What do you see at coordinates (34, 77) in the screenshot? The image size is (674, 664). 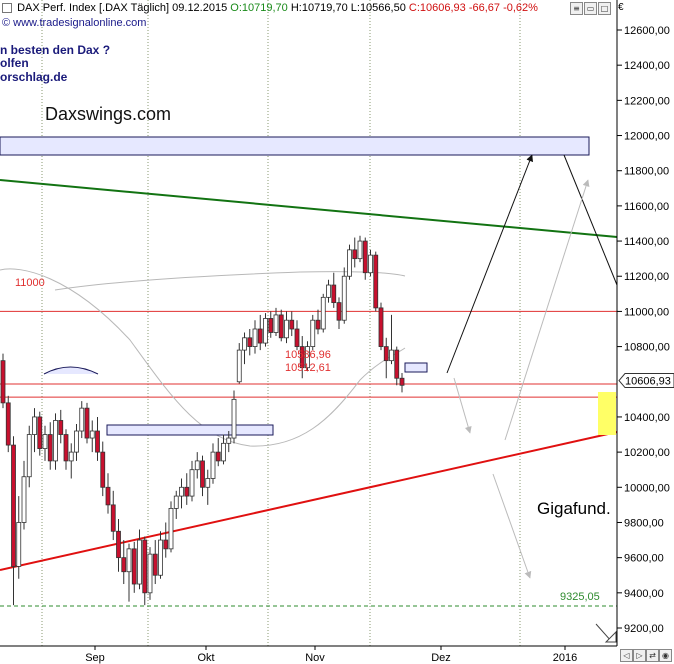 I see `info-line-3: orschlag.de` at bounding box center [34, 77].